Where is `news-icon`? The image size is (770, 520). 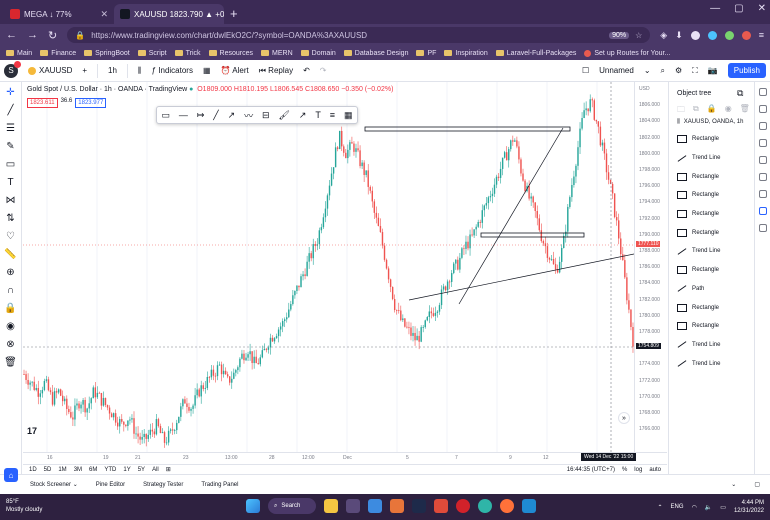 news-icon is located at coordinates (762, 126).